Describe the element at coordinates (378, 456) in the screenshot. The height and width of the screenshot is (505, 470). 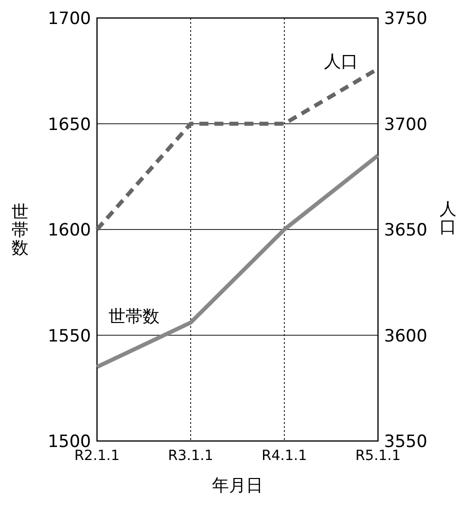
I see `x-tick-label: R5.1.1` at that location.